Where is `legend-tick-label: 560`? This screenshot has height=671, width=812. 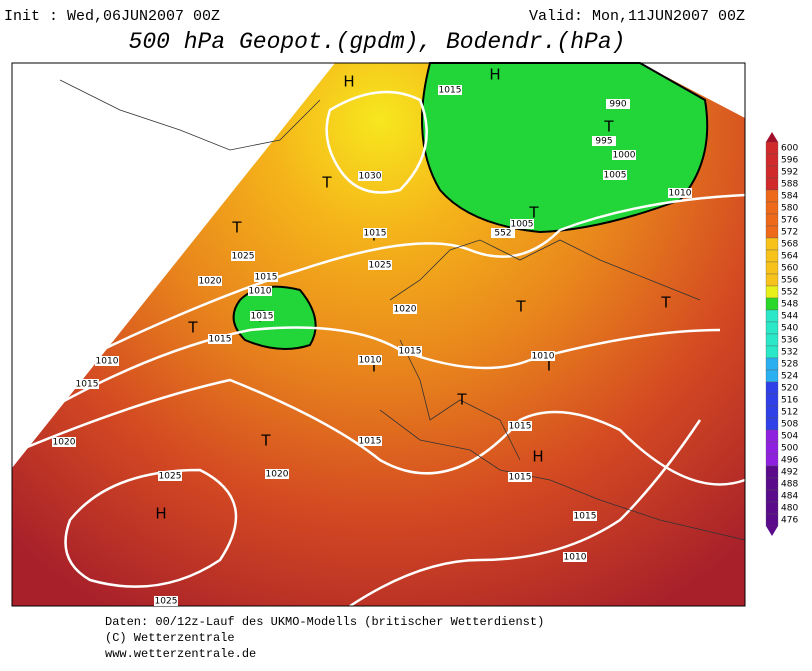 legend-tick-label: 560 is located at coordinates (789, 269).